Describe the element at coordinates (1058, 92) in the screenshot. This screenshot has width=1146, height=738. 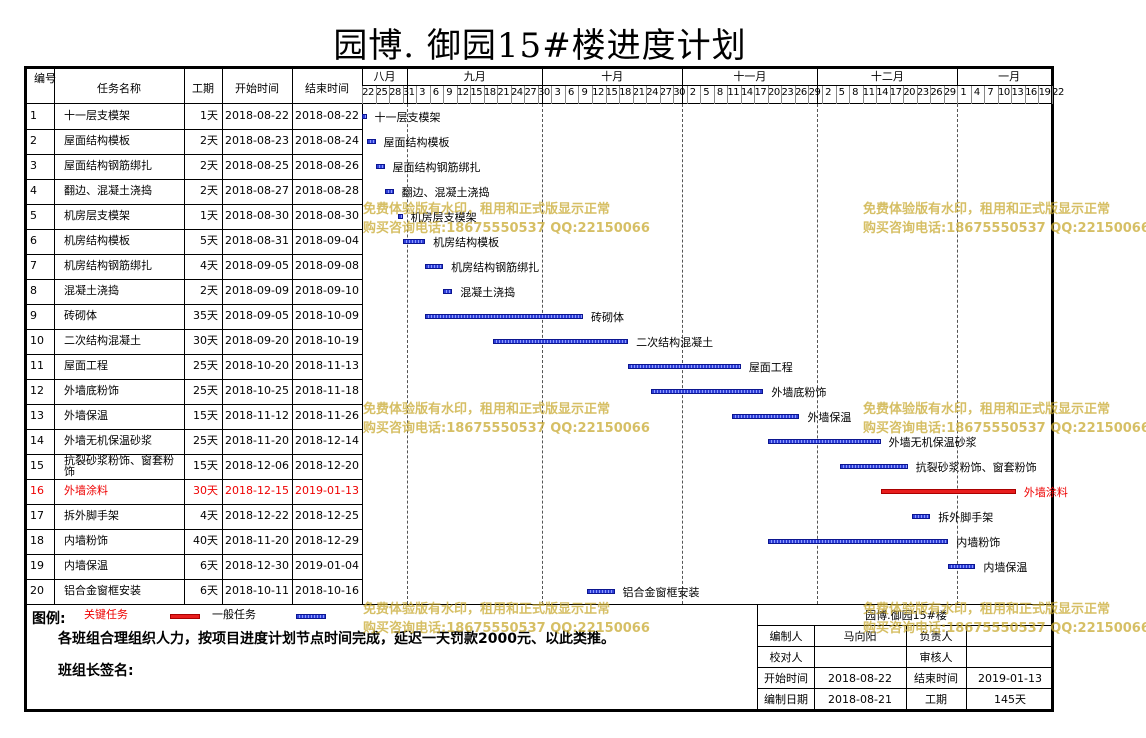
I see `day-label: 22` at that location.